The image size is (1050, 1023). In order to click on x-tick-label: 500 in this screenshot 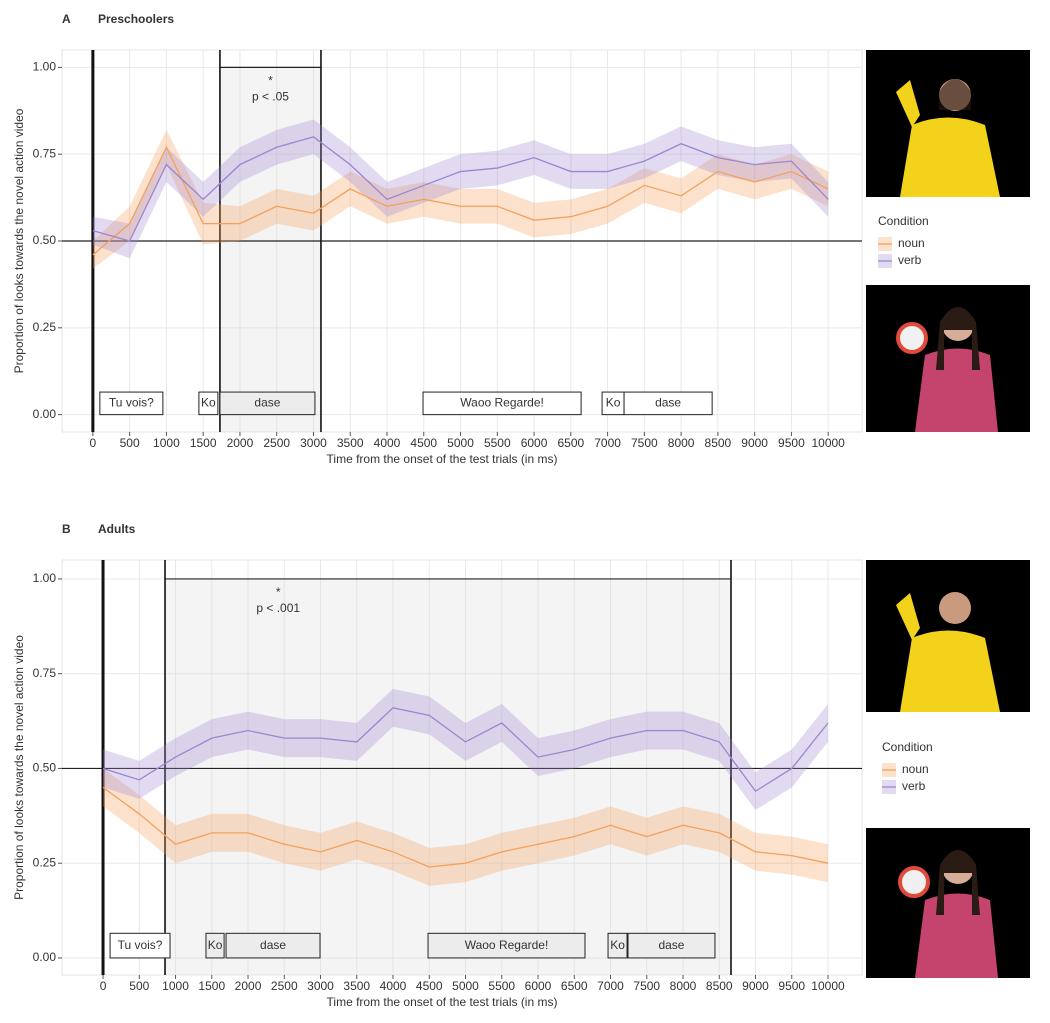, I will do `click(130, 443)`.